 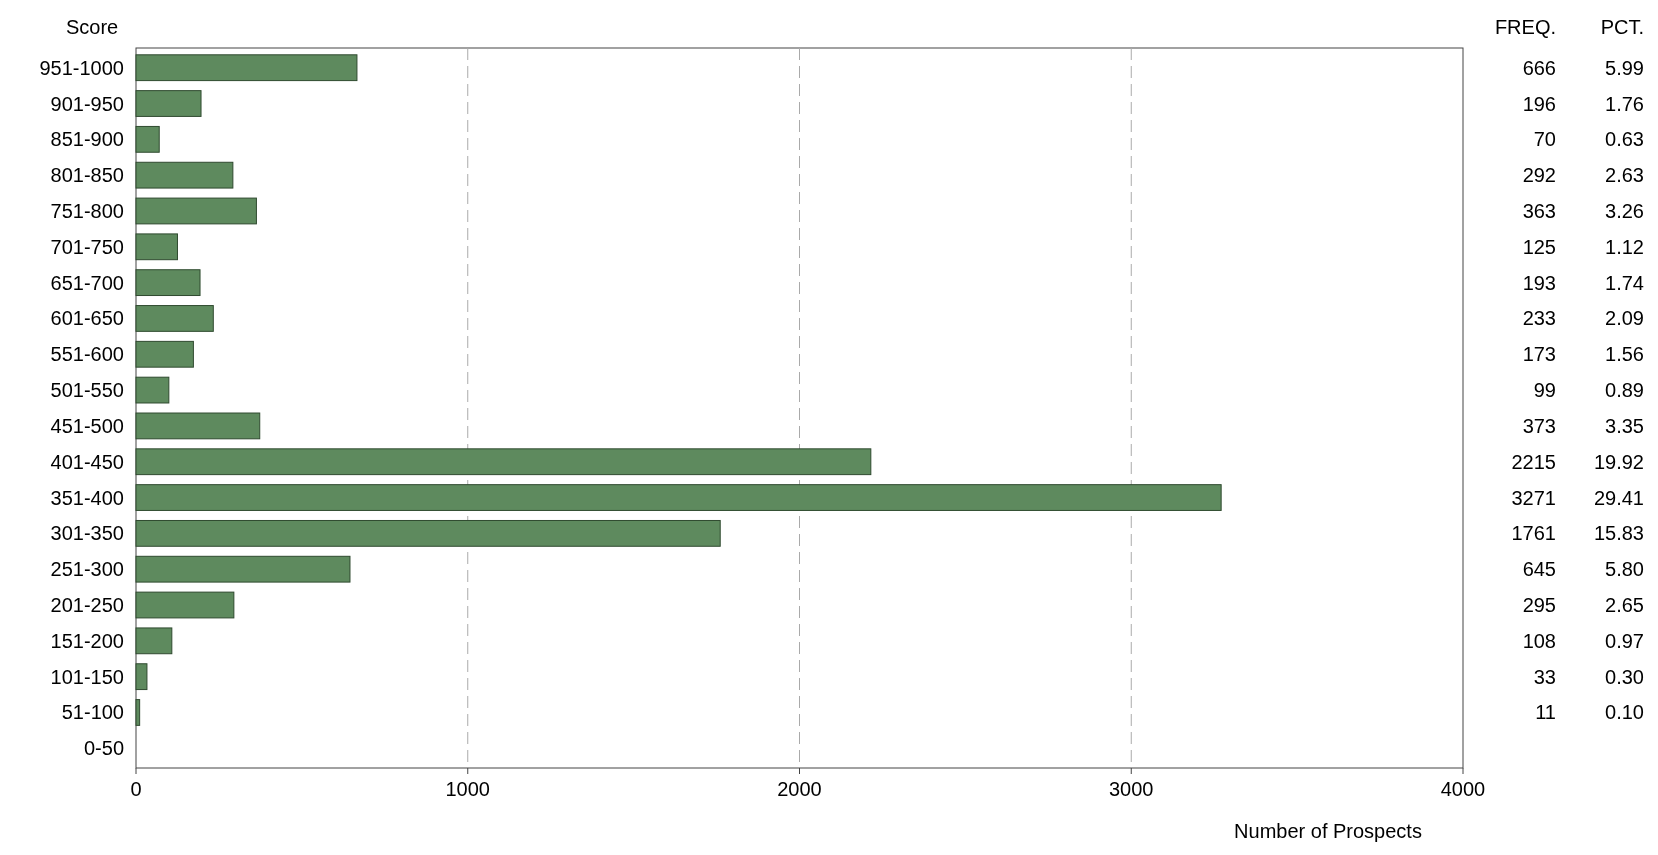 I want to click on y-tick-label: 801-850, so click(x=87, y=175).